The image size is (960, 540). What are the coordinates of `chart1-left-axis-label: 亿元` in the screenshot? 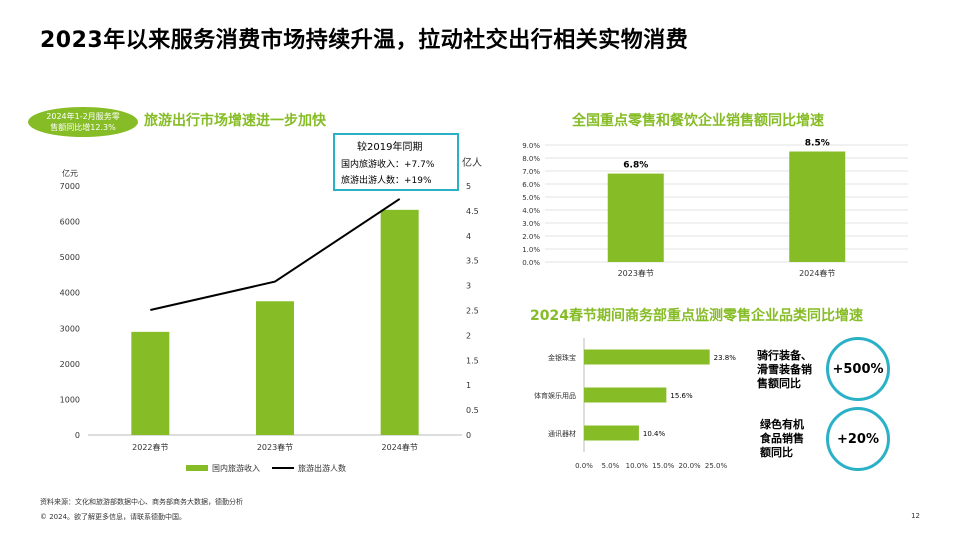 It's located at (70, 173).